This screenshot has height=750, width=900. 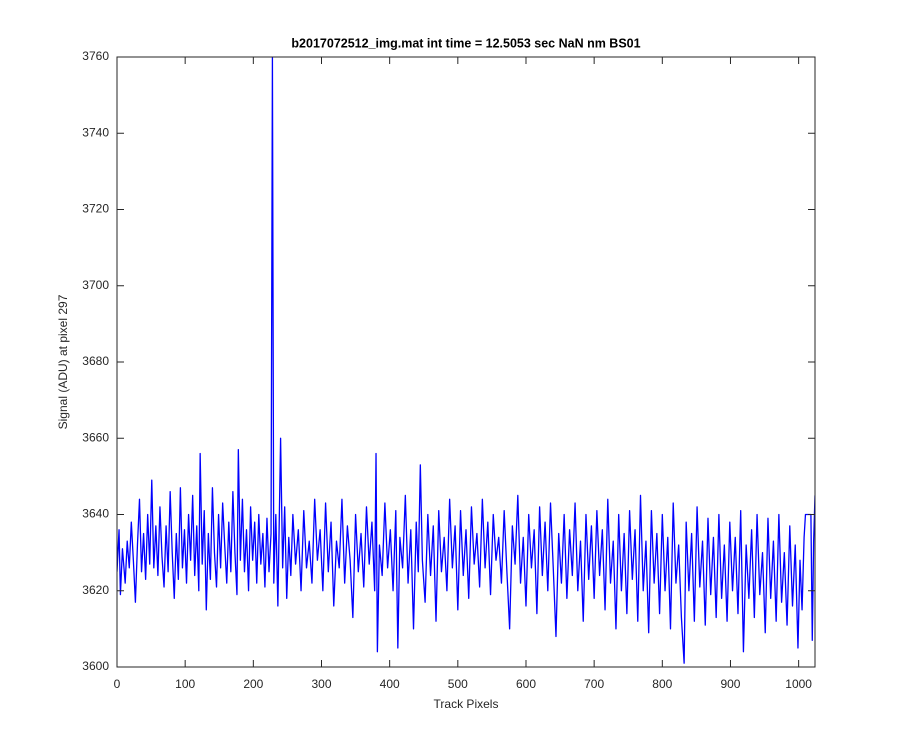 I want to click on x-tick-label: 800, so click(x=662, y=684).